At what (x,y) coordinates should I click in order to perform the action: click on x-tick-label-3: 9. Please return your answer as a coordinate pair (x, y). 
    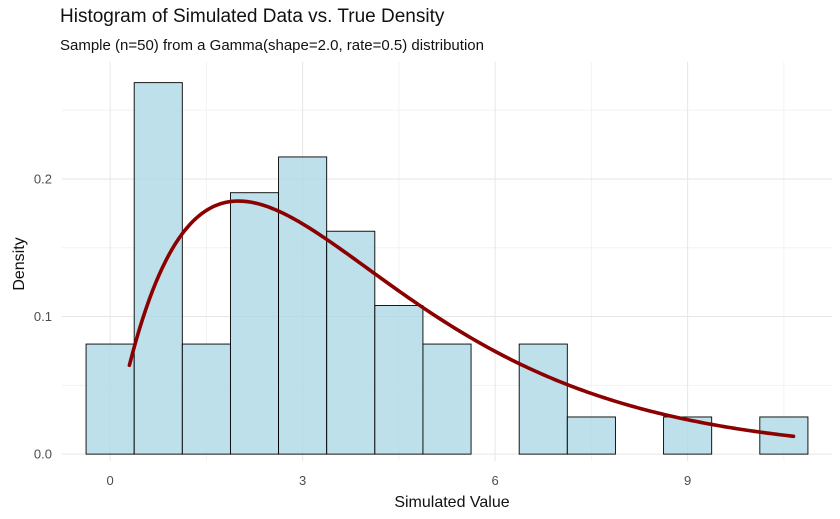
    Looking at the image, I should click on (687, 480).